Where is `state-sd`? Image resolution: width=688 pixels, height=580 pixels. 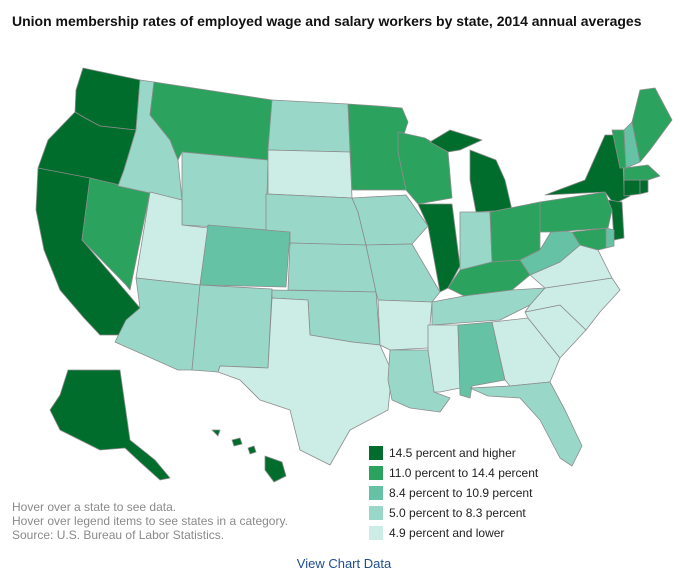 state-sd is located at coordinates (310, 174).